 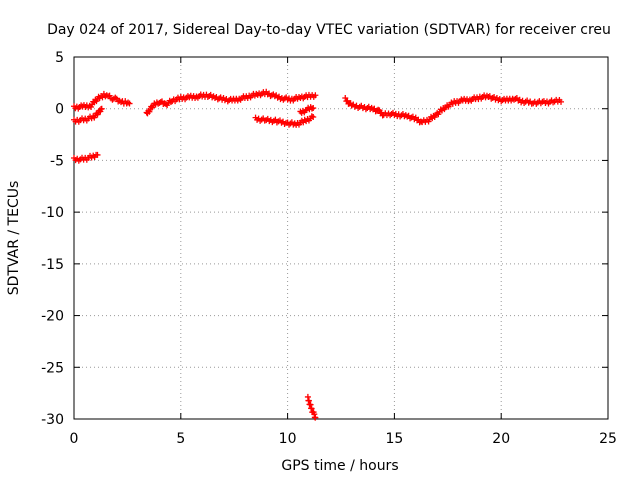 What do you see at coordinates (394, 439) in the screenshot?
I see `x-tick-label: 15` at bounding box center [394, 439].